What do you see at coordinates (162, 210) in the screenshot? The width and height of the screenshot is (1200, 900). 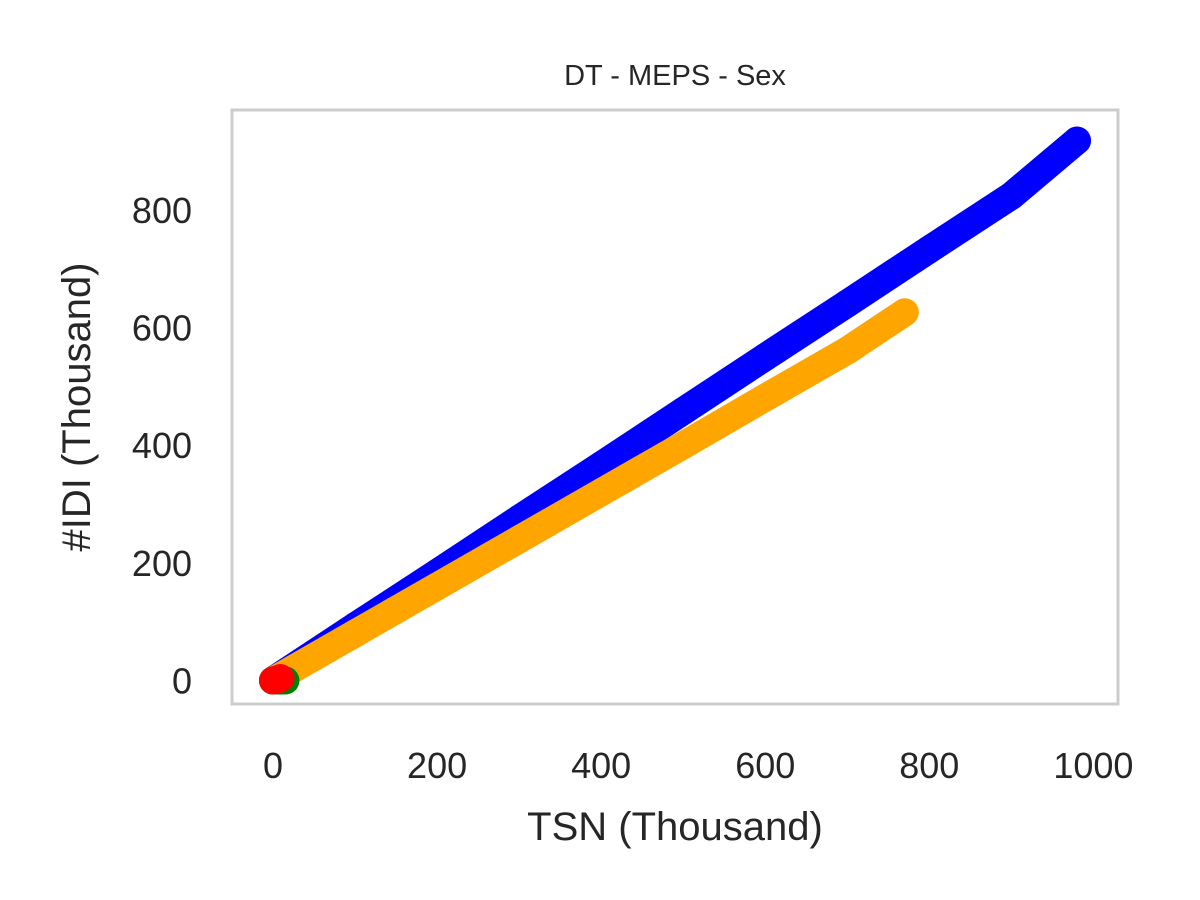 I see `y-tick-label: 800` at bounding box center [162, 210].